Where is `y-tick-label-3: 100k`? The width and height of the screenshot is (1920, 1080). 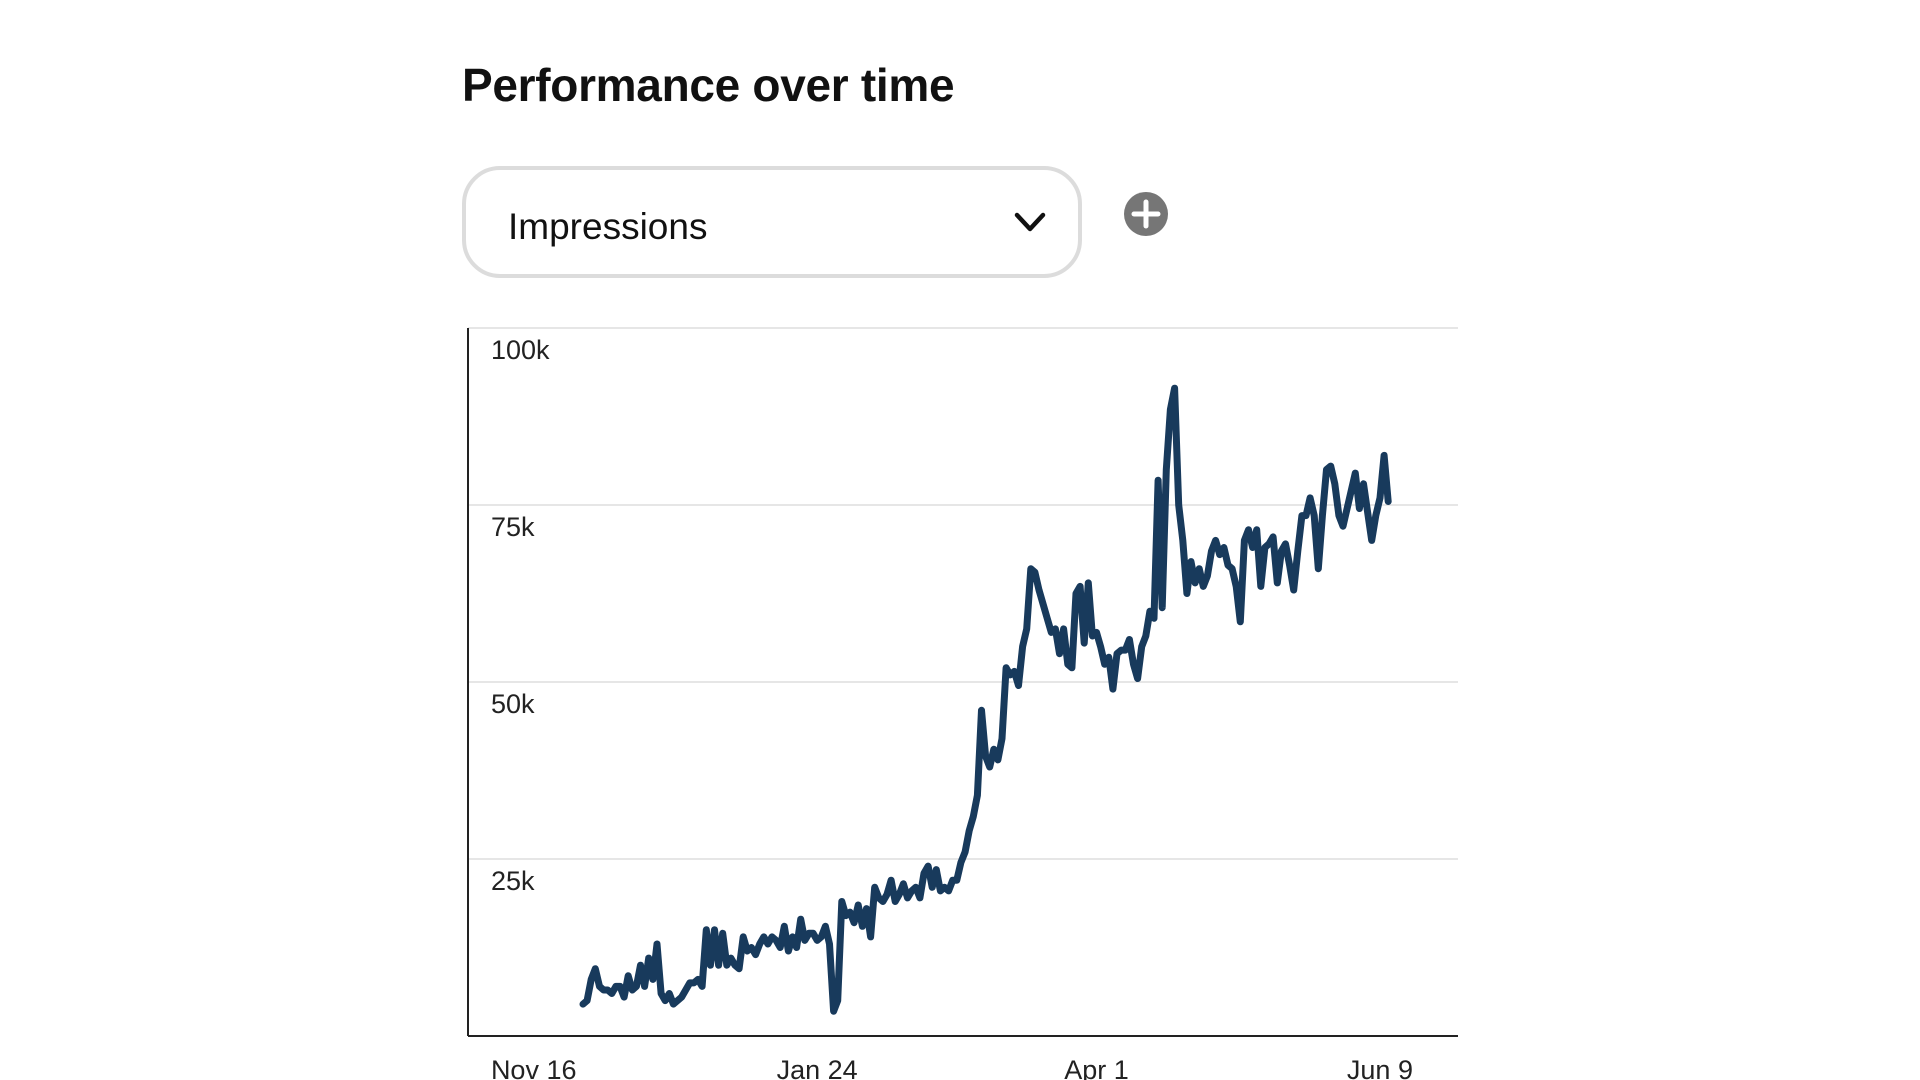 y-tick-label-3: 100k is located at coordinates (520, 350).